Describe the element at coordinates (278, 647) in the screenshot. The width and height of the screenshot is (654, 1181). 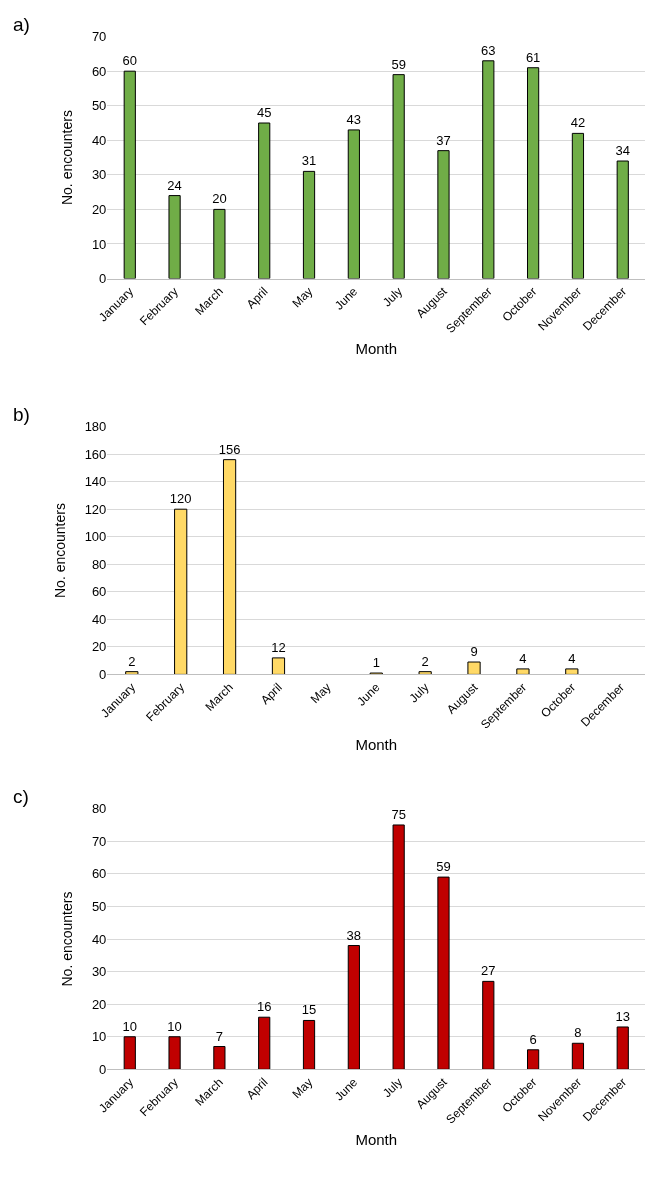
I see `data-label: 12` at that location.